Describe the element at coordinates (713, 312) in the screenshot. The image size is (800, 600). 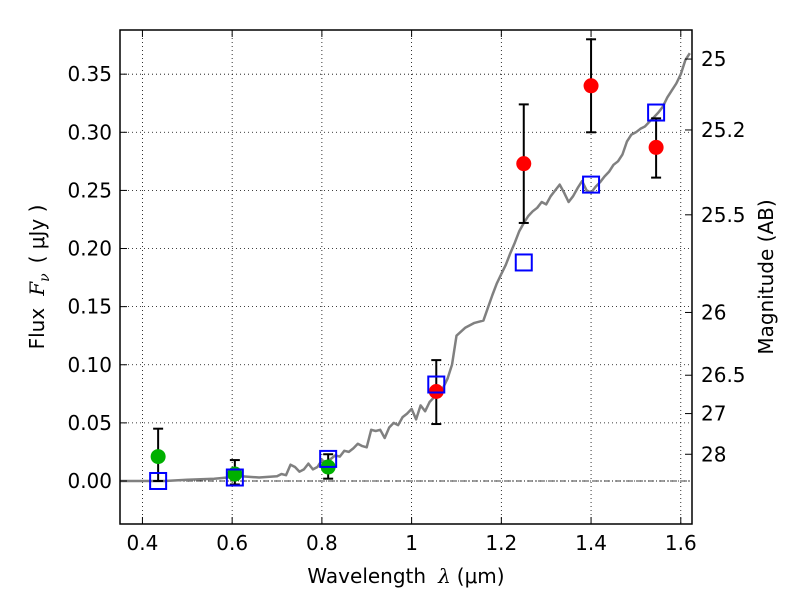
I see `y2-tick-label: 26` at that location.